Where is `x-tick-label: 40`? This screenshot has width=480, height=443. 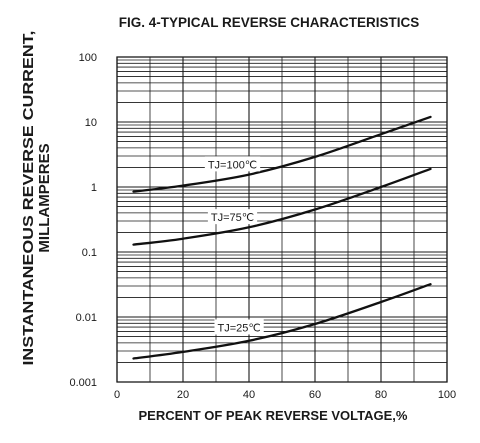
x-tick-label: 40 is located at coordinates (249, 395).